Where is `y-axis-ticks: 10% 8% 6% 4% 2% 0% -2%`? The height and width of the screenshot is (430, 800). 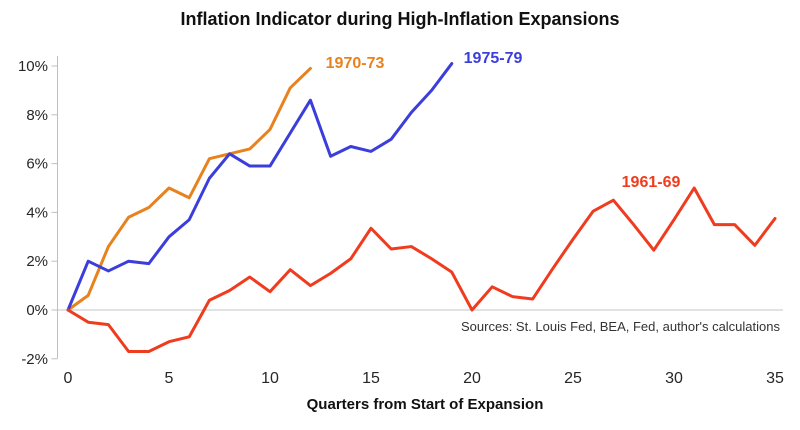
y-axis-ticks: 10% 8% 6% 4% 2% 0% -2% is located at coordinates (38, 213).